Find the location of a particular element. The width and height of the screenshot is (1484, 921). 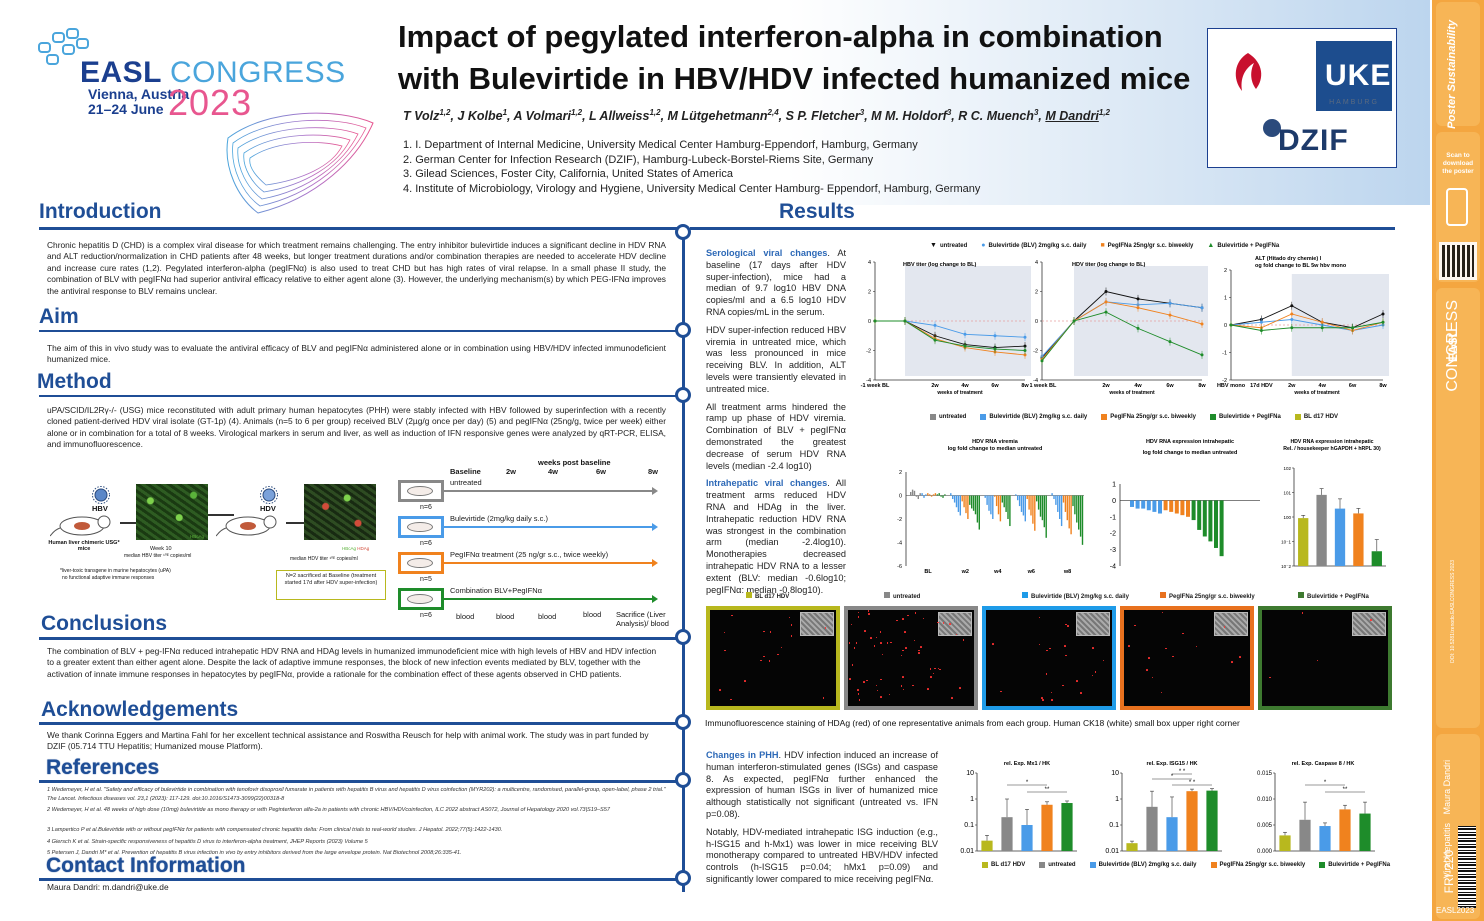

section-timeline is located at coordinates (683, 562).